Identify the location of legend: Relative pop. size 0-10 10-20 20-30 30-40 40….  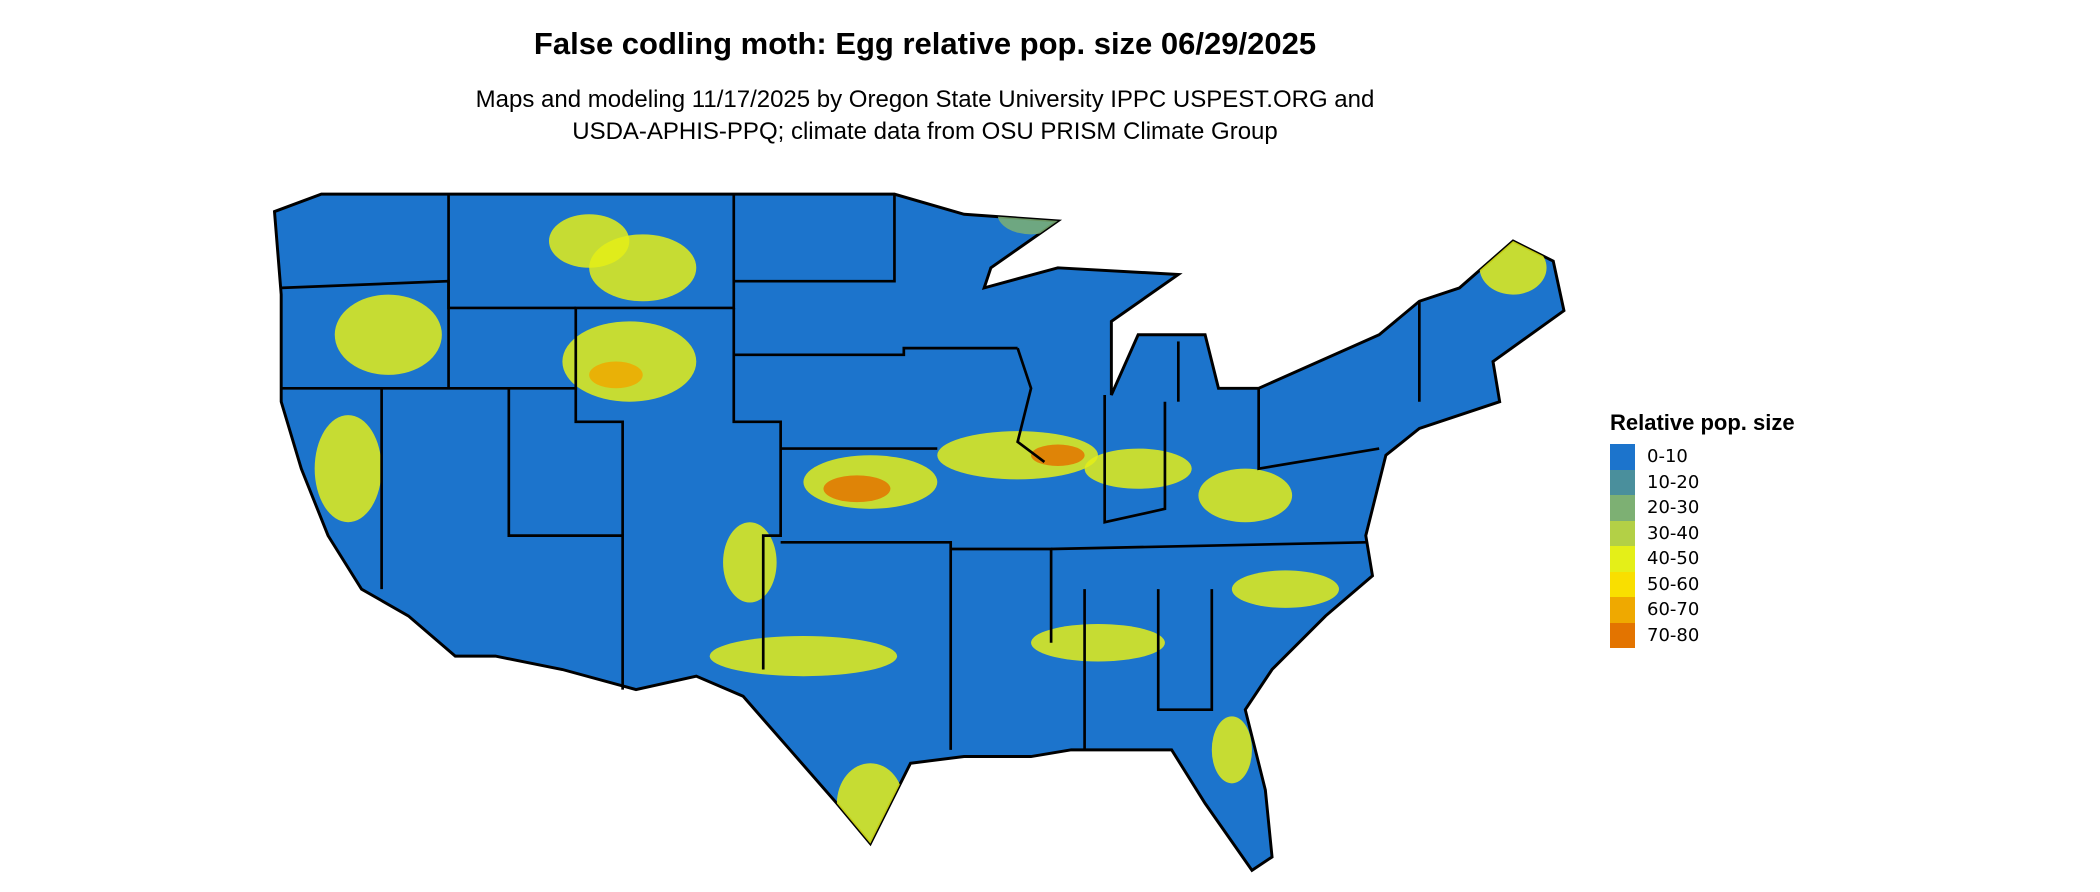
(1702, 529).